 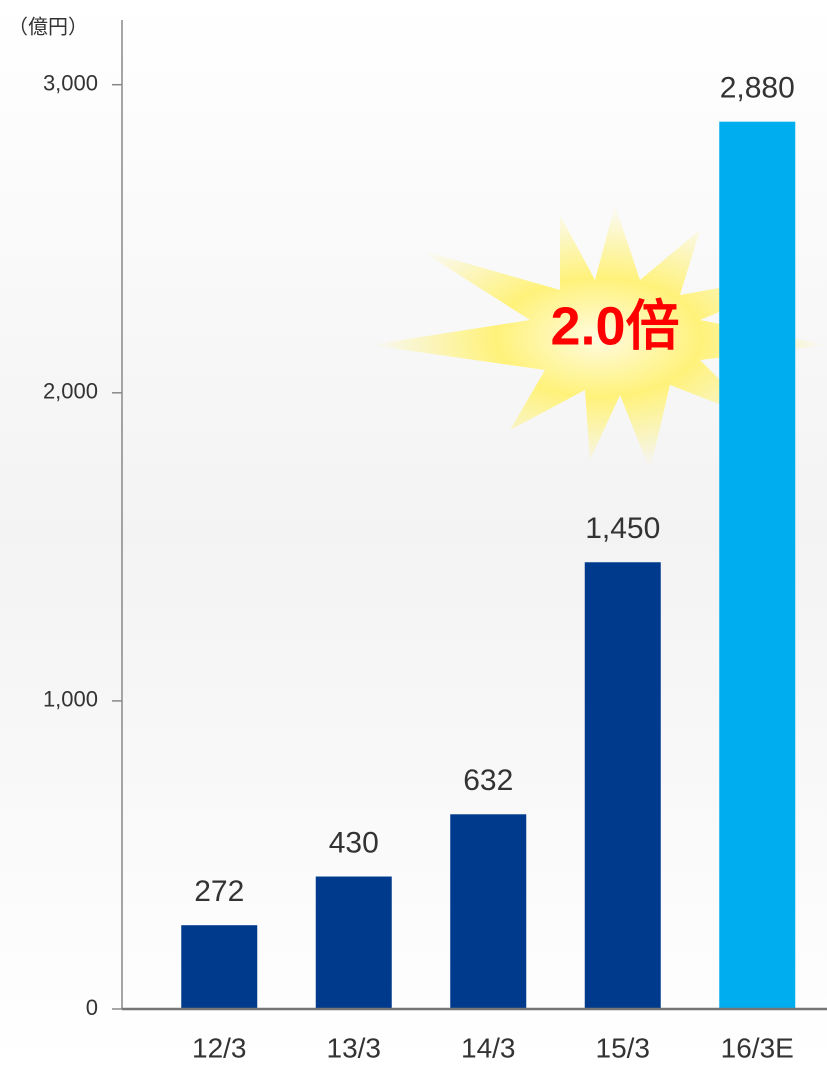 I want to click on y-tick-label: 1,000, so click(x=70, y=699).